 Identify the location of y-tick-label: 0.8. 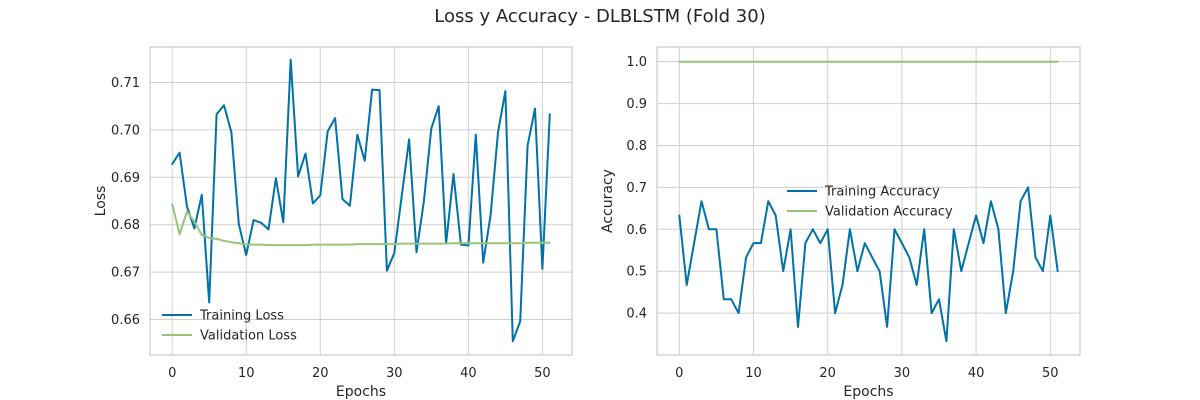
(636, 146).